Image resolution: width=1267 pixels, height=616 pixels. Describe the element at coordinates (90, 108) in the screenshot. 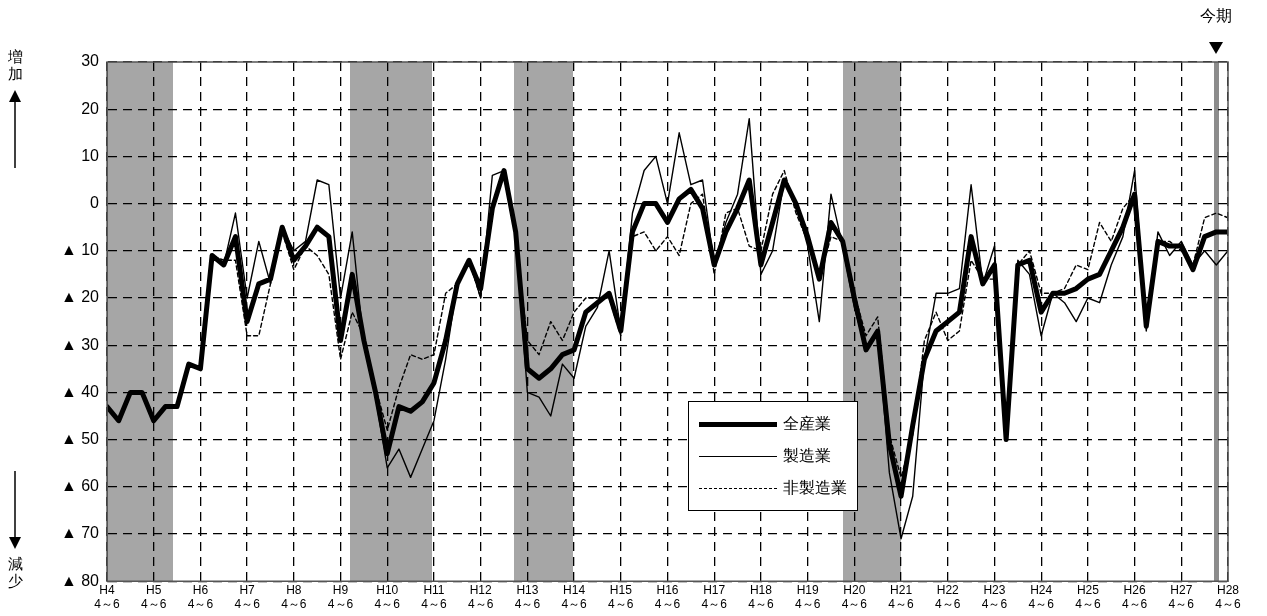

I see `y-tick-label: 20` at that location.